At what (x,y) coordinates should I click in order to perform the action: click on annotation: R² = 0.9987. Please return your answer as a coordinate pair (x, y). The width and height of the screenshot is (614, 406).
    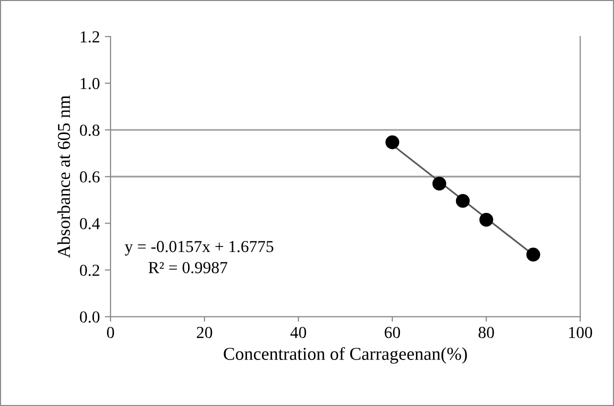
    Looking at the image, I should click on (188, 268).